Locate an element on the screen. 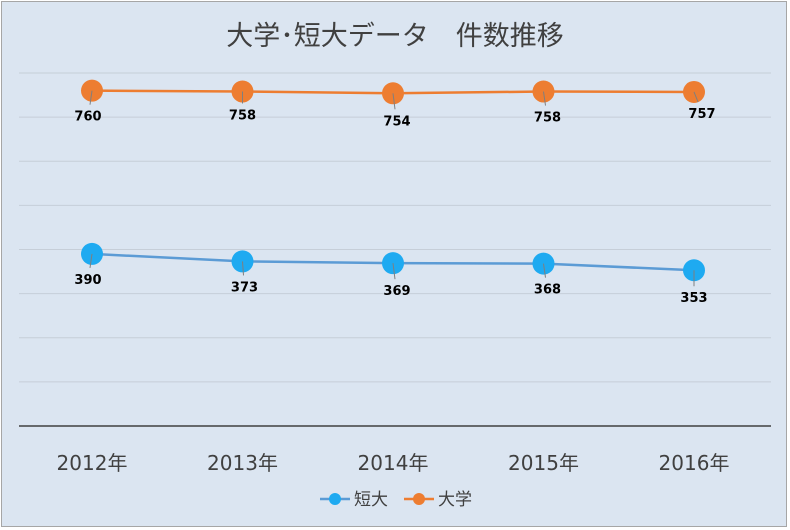 The image size is (790, 530). data-label: 754 is located at coordinates (396, 121).